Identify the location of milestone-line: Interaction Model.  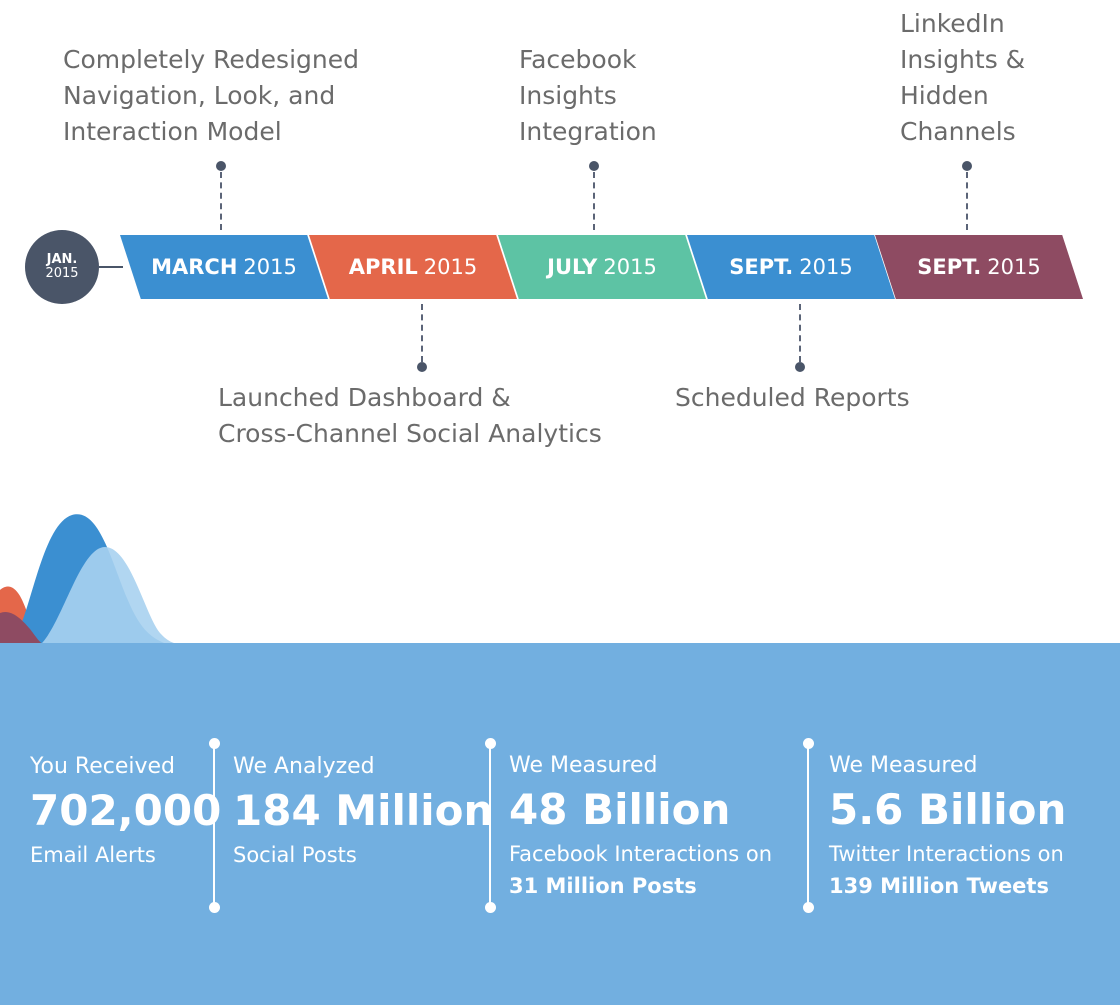
(172, 131).